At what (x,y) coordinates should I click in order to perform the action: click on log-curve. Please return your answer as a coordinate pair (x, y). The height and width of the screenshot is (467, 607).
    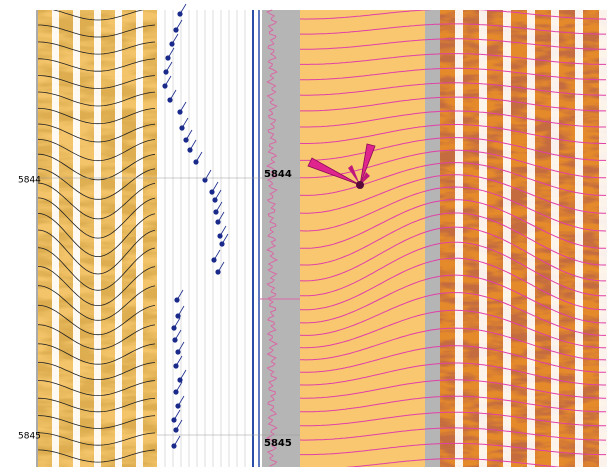
    Looking at the image, I should click on (272, 238).